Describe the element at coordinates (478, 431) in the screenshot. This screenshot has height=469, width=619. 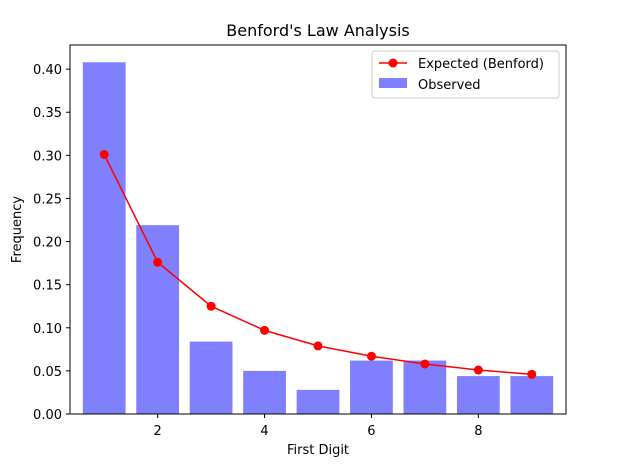
I see `x-tick-label-8: 8` at that location.